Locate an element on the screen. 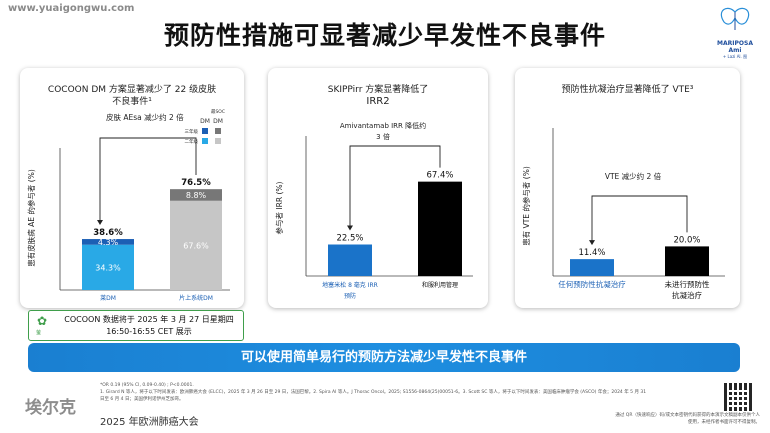 This screenshot has height=433, width=770. chart1-y-label: 患有皮肤病 AE 的参与者 (%) is located at coordinates (31, 218).